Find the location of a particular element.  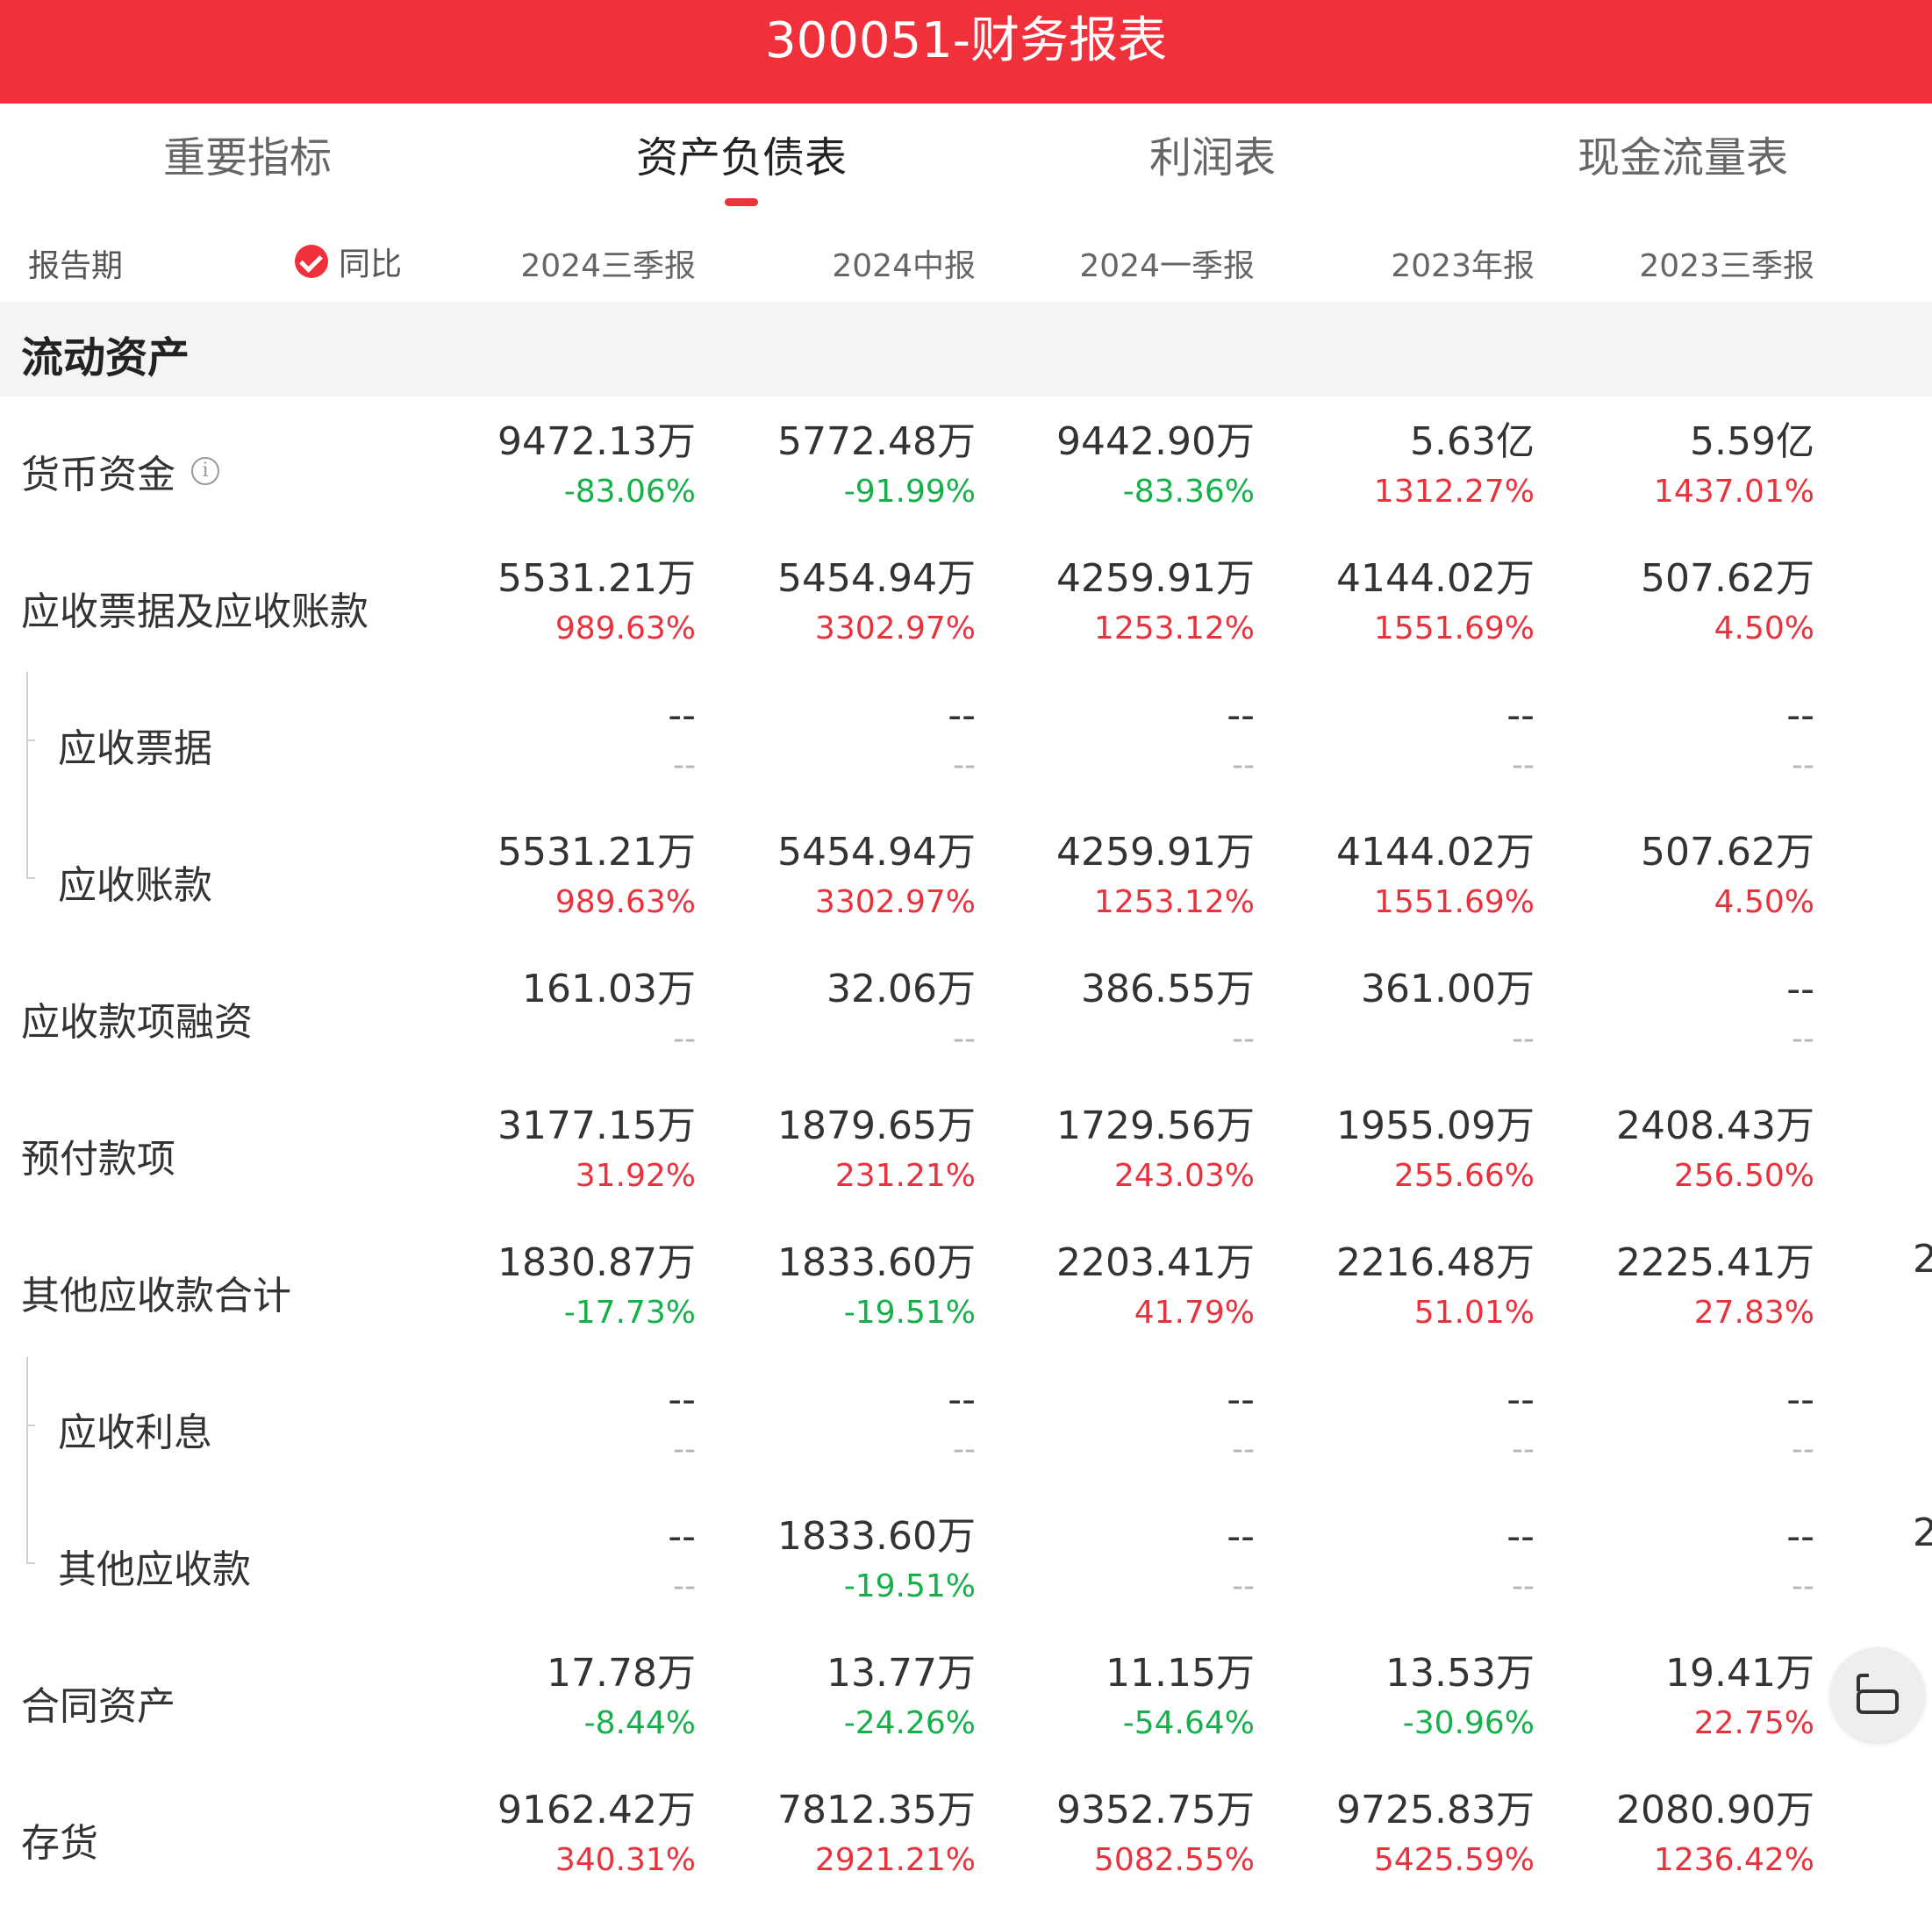

cell-yoy-change: 256.50% is located at coordinates (1743, 1176).